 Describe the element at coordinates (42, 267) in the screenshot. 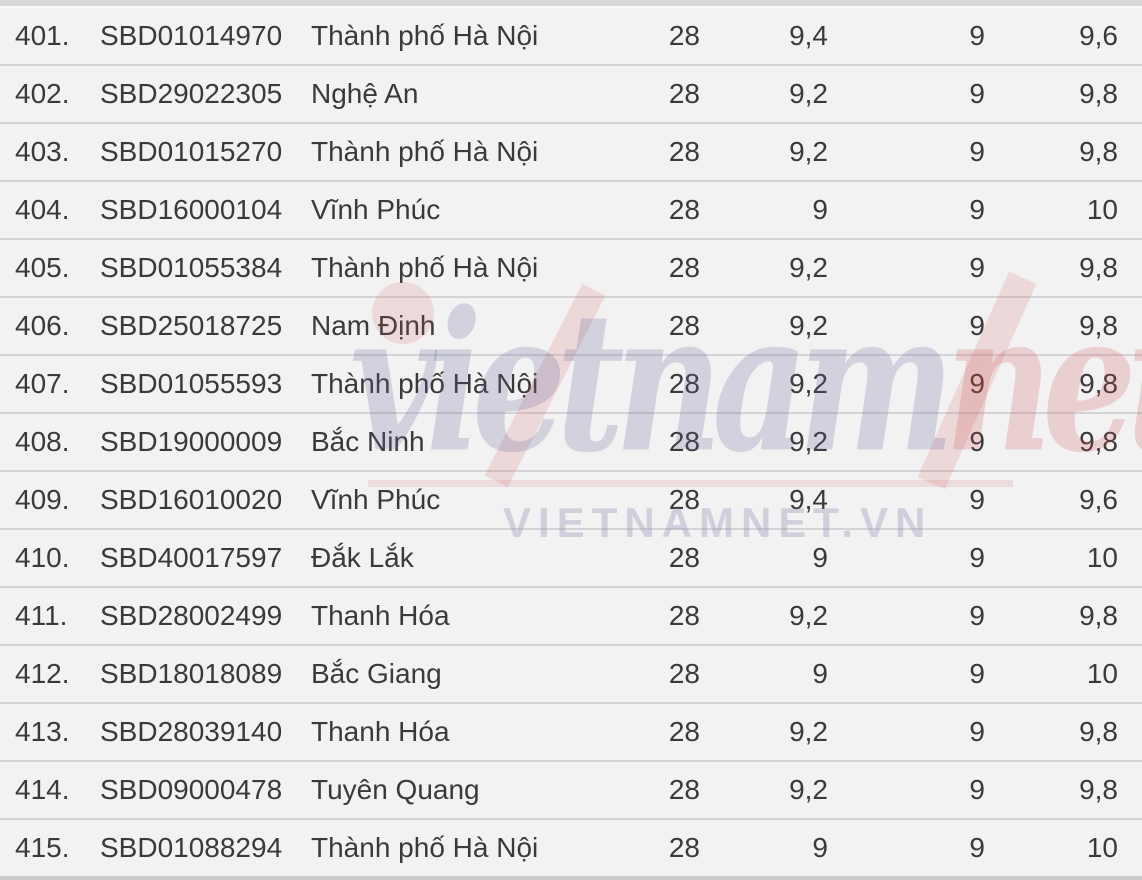

I see `row-index: 405.` at that location.